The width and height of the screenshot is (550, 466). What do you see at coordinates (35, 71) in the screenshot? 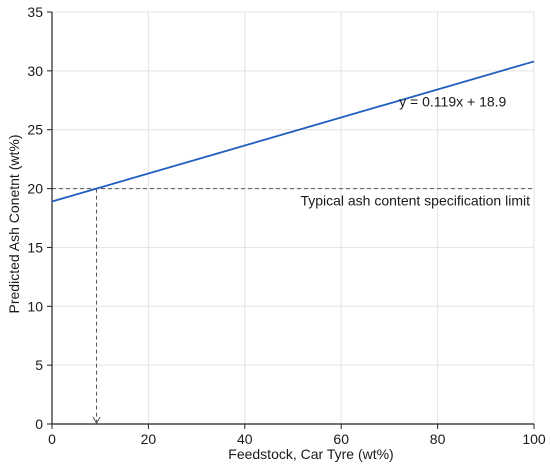
I see `y-tick-label: 30` at bounding box center [35, 71].